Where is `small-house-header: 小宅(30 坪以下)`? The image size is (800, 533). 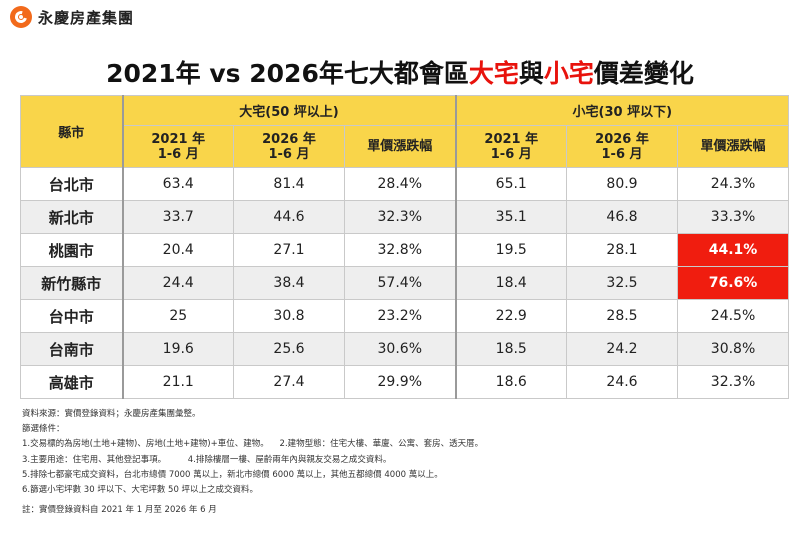 small-house-header: 小宅(30 坪以下) is located at coordinates (622, 110).